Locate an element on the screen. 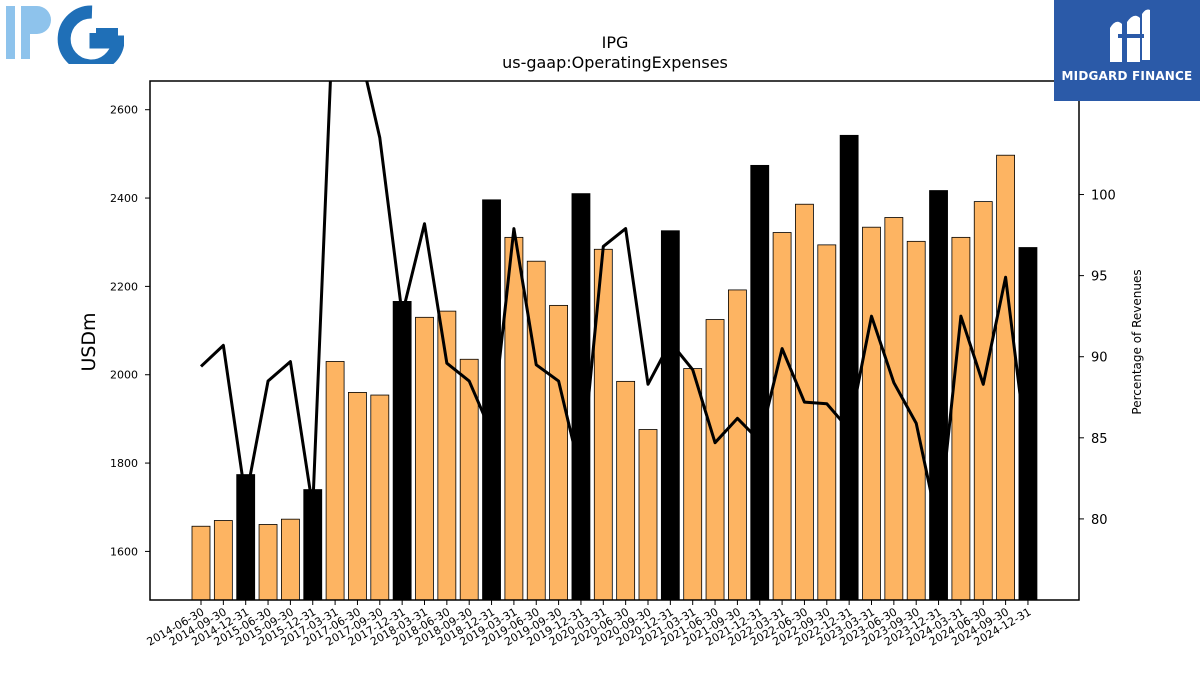 The height and width of the screenshot is (675, 1200). y-tick-label-2400: 2400 is located at coordinates (124, 198).